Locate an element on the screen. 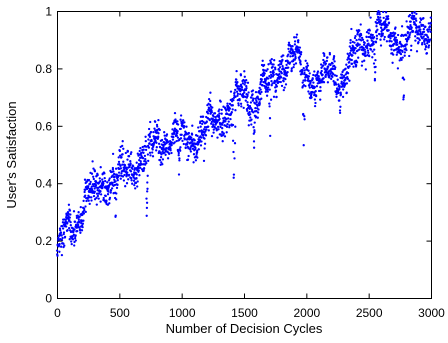 This screenshot has width=448, height=343. x-tick-label: 2000 is located at coordinates (306, 313).